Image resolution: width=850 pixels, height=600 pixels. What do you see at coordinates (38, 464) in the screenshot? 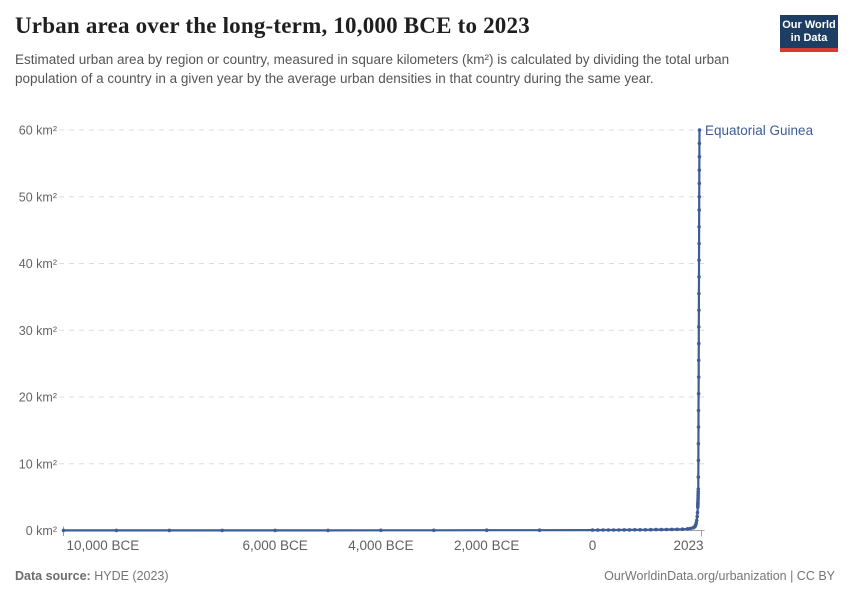
I see `y-tick-label: 10 km²` at bounding box center [38, 464].